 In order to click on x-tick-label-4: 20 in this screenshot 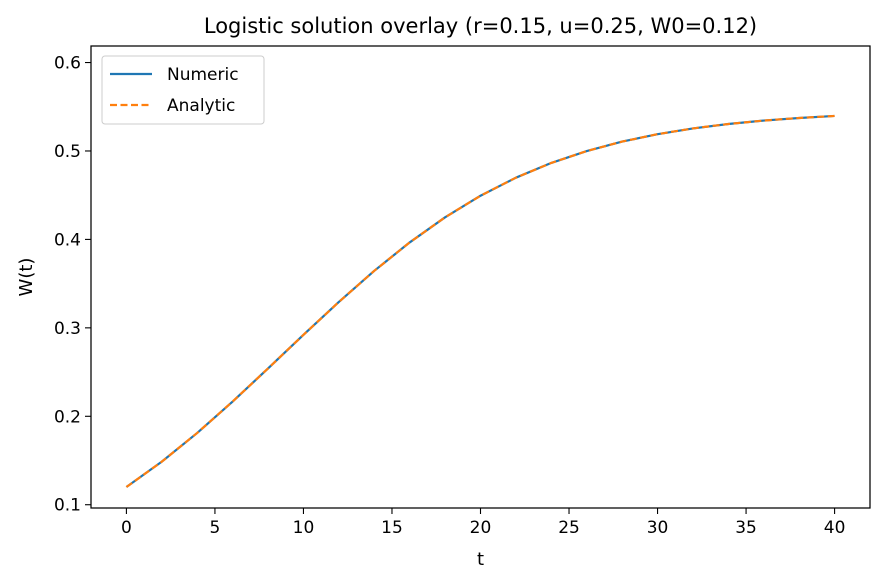, I will do `click(481, 528)`.